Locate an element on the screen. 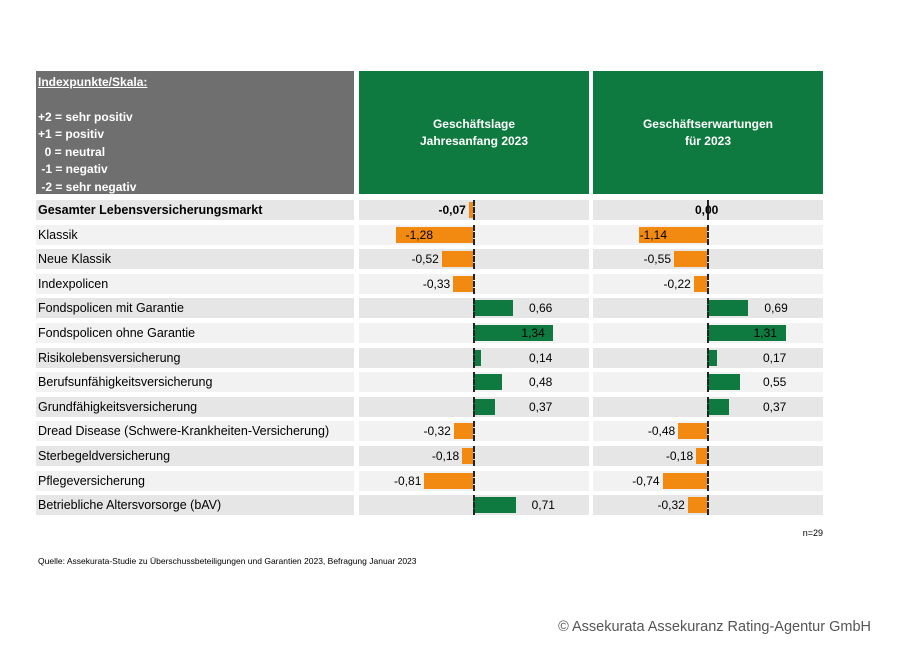  bar-cell: 0,55 is located at coordinates (708, 382).